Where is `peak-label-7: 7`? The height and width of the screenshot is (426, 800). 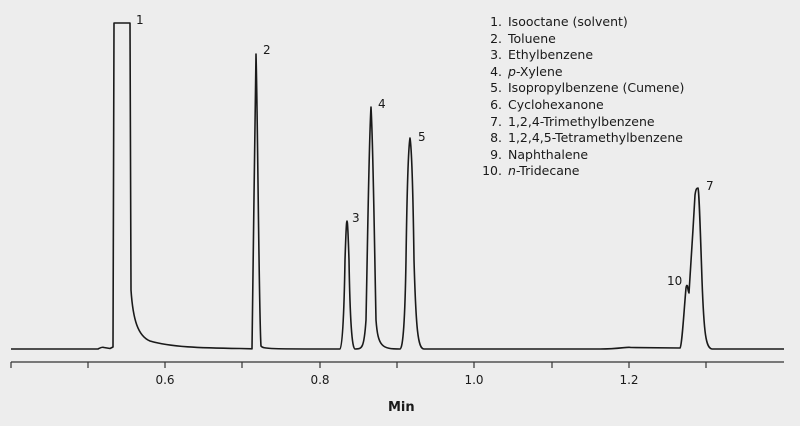 peak-label-7: 7 is located at coordinates (710, 186).